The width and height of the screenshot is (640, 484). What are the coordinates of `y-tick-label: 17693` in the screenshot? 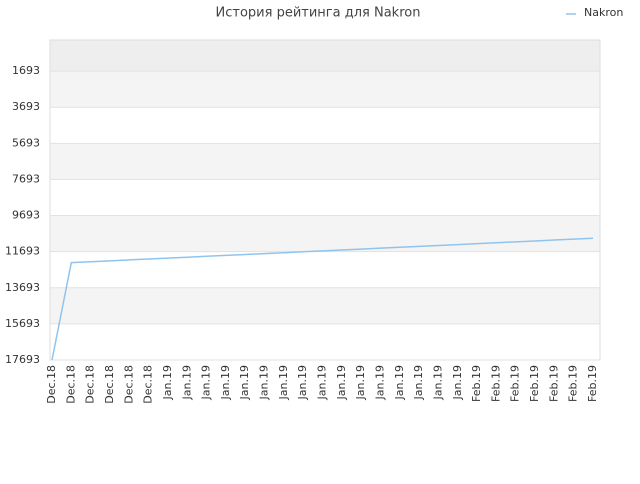 It's located at (22, 359).